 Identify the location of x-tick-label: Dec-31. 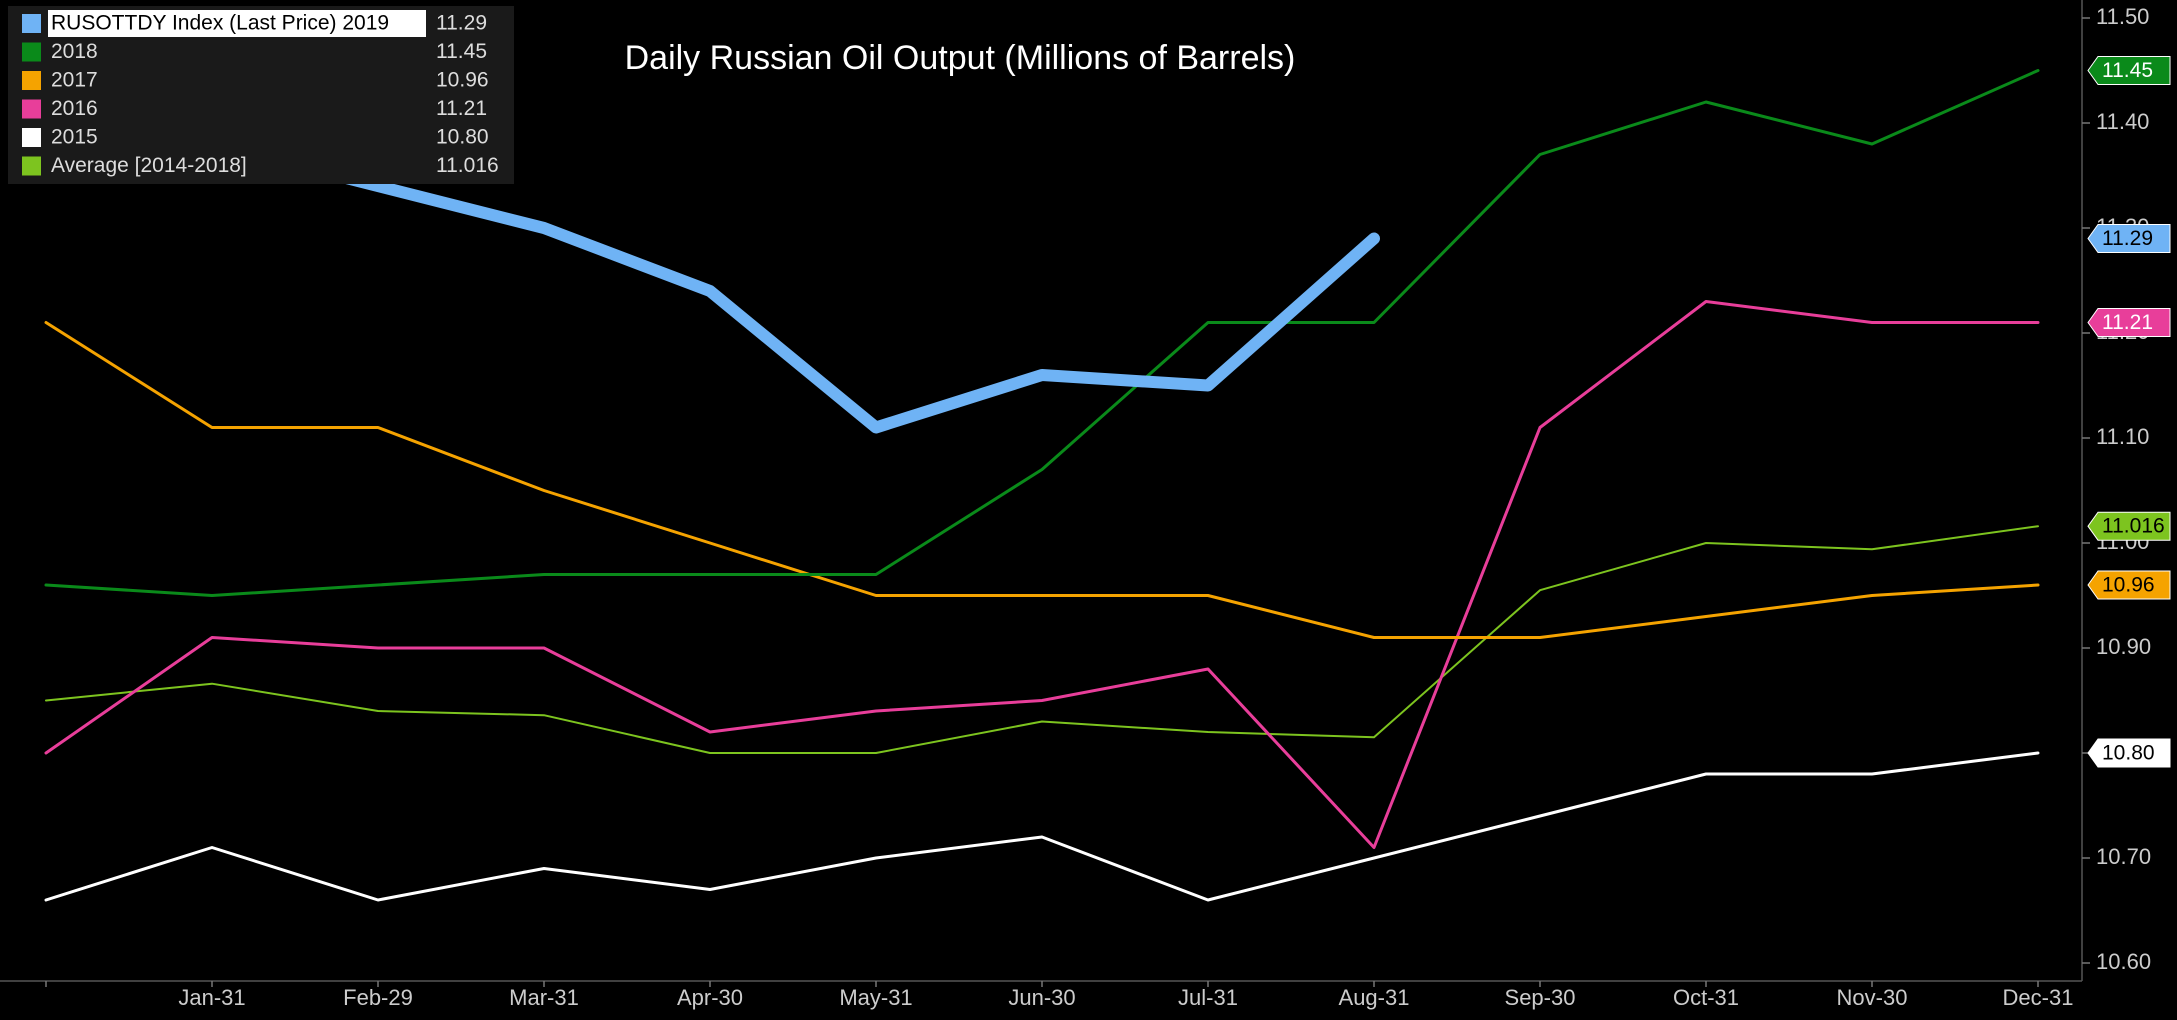
(2038, 997).